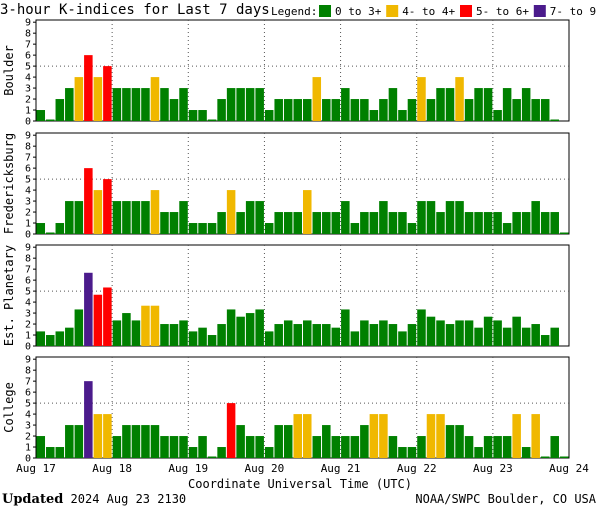 The image size is (600, 510). What do you see at coordinates (28, 202) in the screenshot?
I see `y-tick-label: 3` at bounding box center [28, 202].